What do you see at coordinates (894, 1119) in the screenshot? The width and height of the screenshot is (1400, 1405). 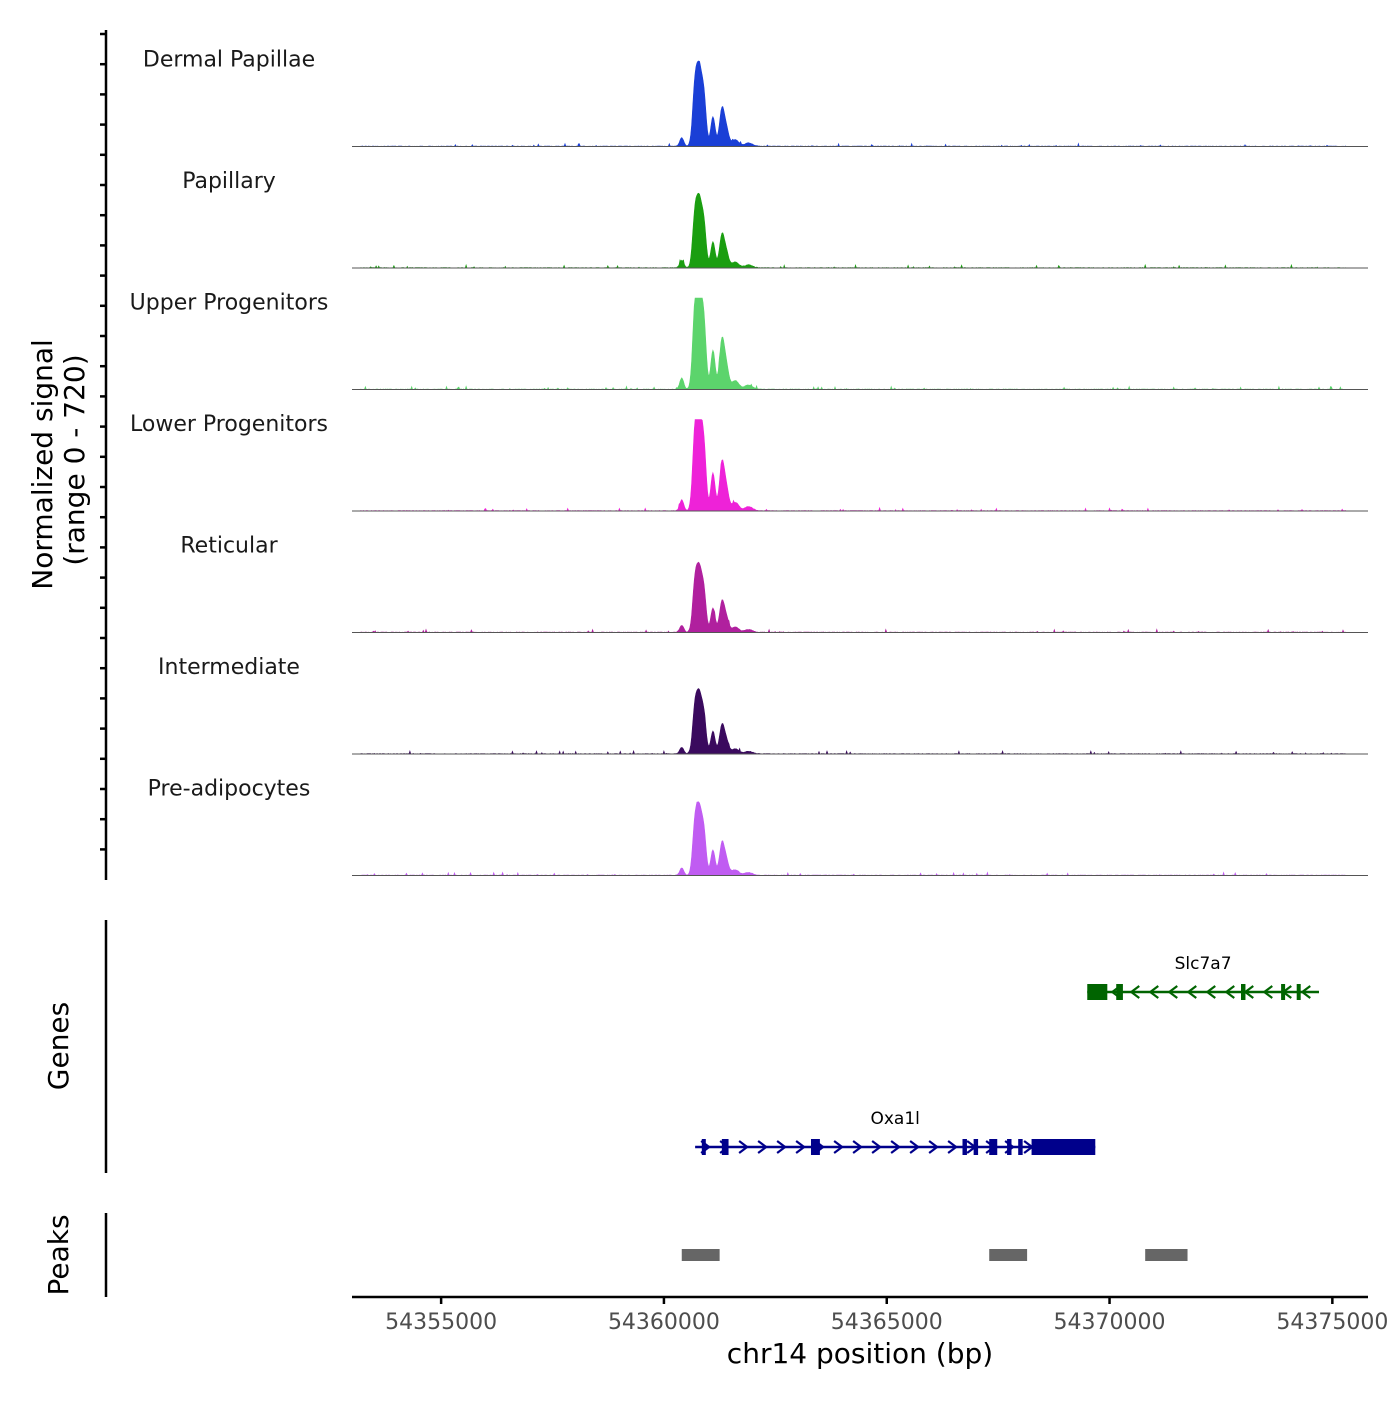 I see `gene-label: Oxa1l` at bounding box center [894, 1119].